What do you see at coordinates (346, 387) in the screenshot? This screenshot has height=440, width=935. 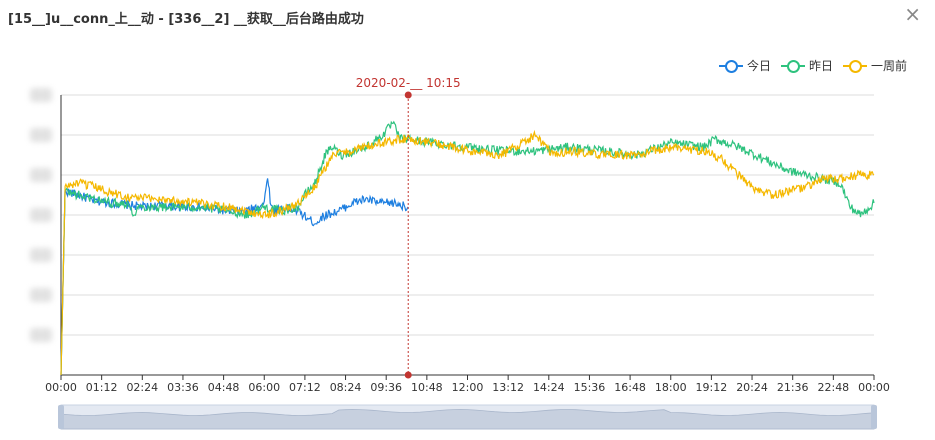 I see `x-tick-label: 08:24` at bounding box center [346, 387].